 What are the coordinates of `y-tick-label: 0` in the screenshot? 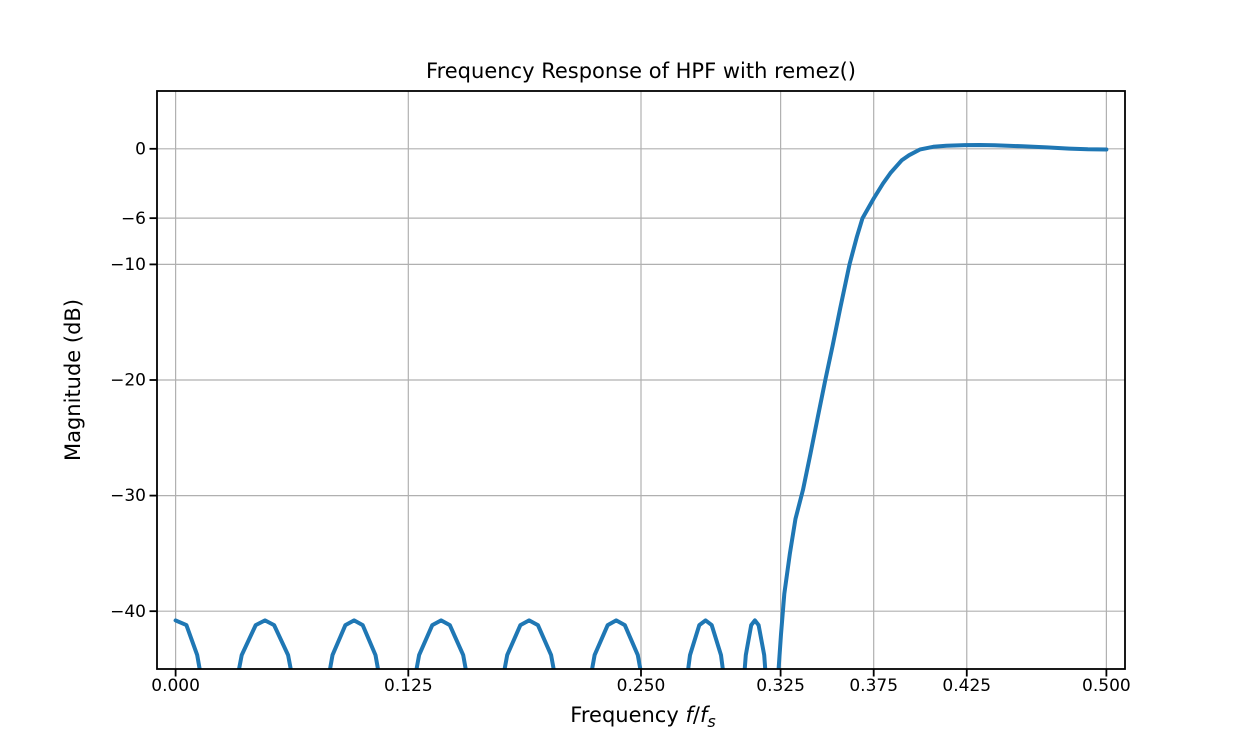 It's located at (140, 149).